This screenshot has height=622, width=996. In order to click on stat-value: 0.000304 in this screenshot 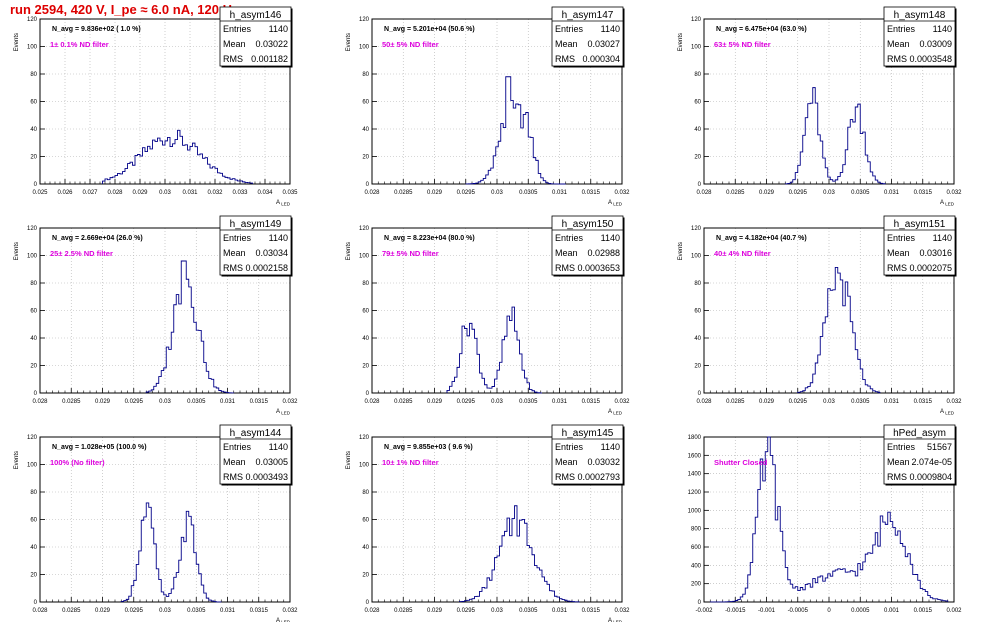, I will do `click(601, 59)`.